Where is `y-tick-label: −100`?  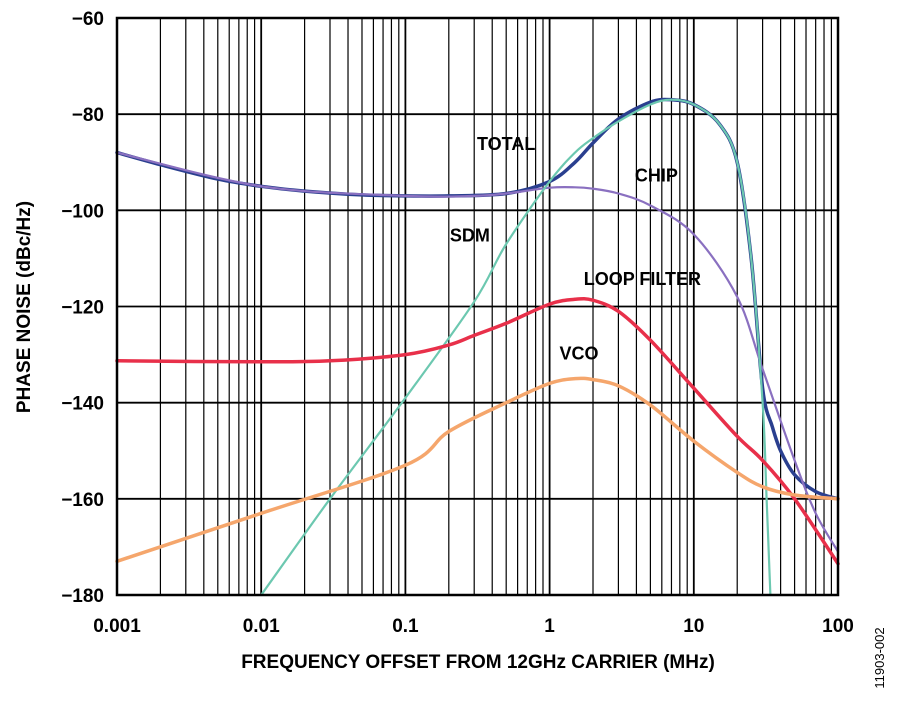
y-tick-label: −100 is located at coordinates (82, 211).